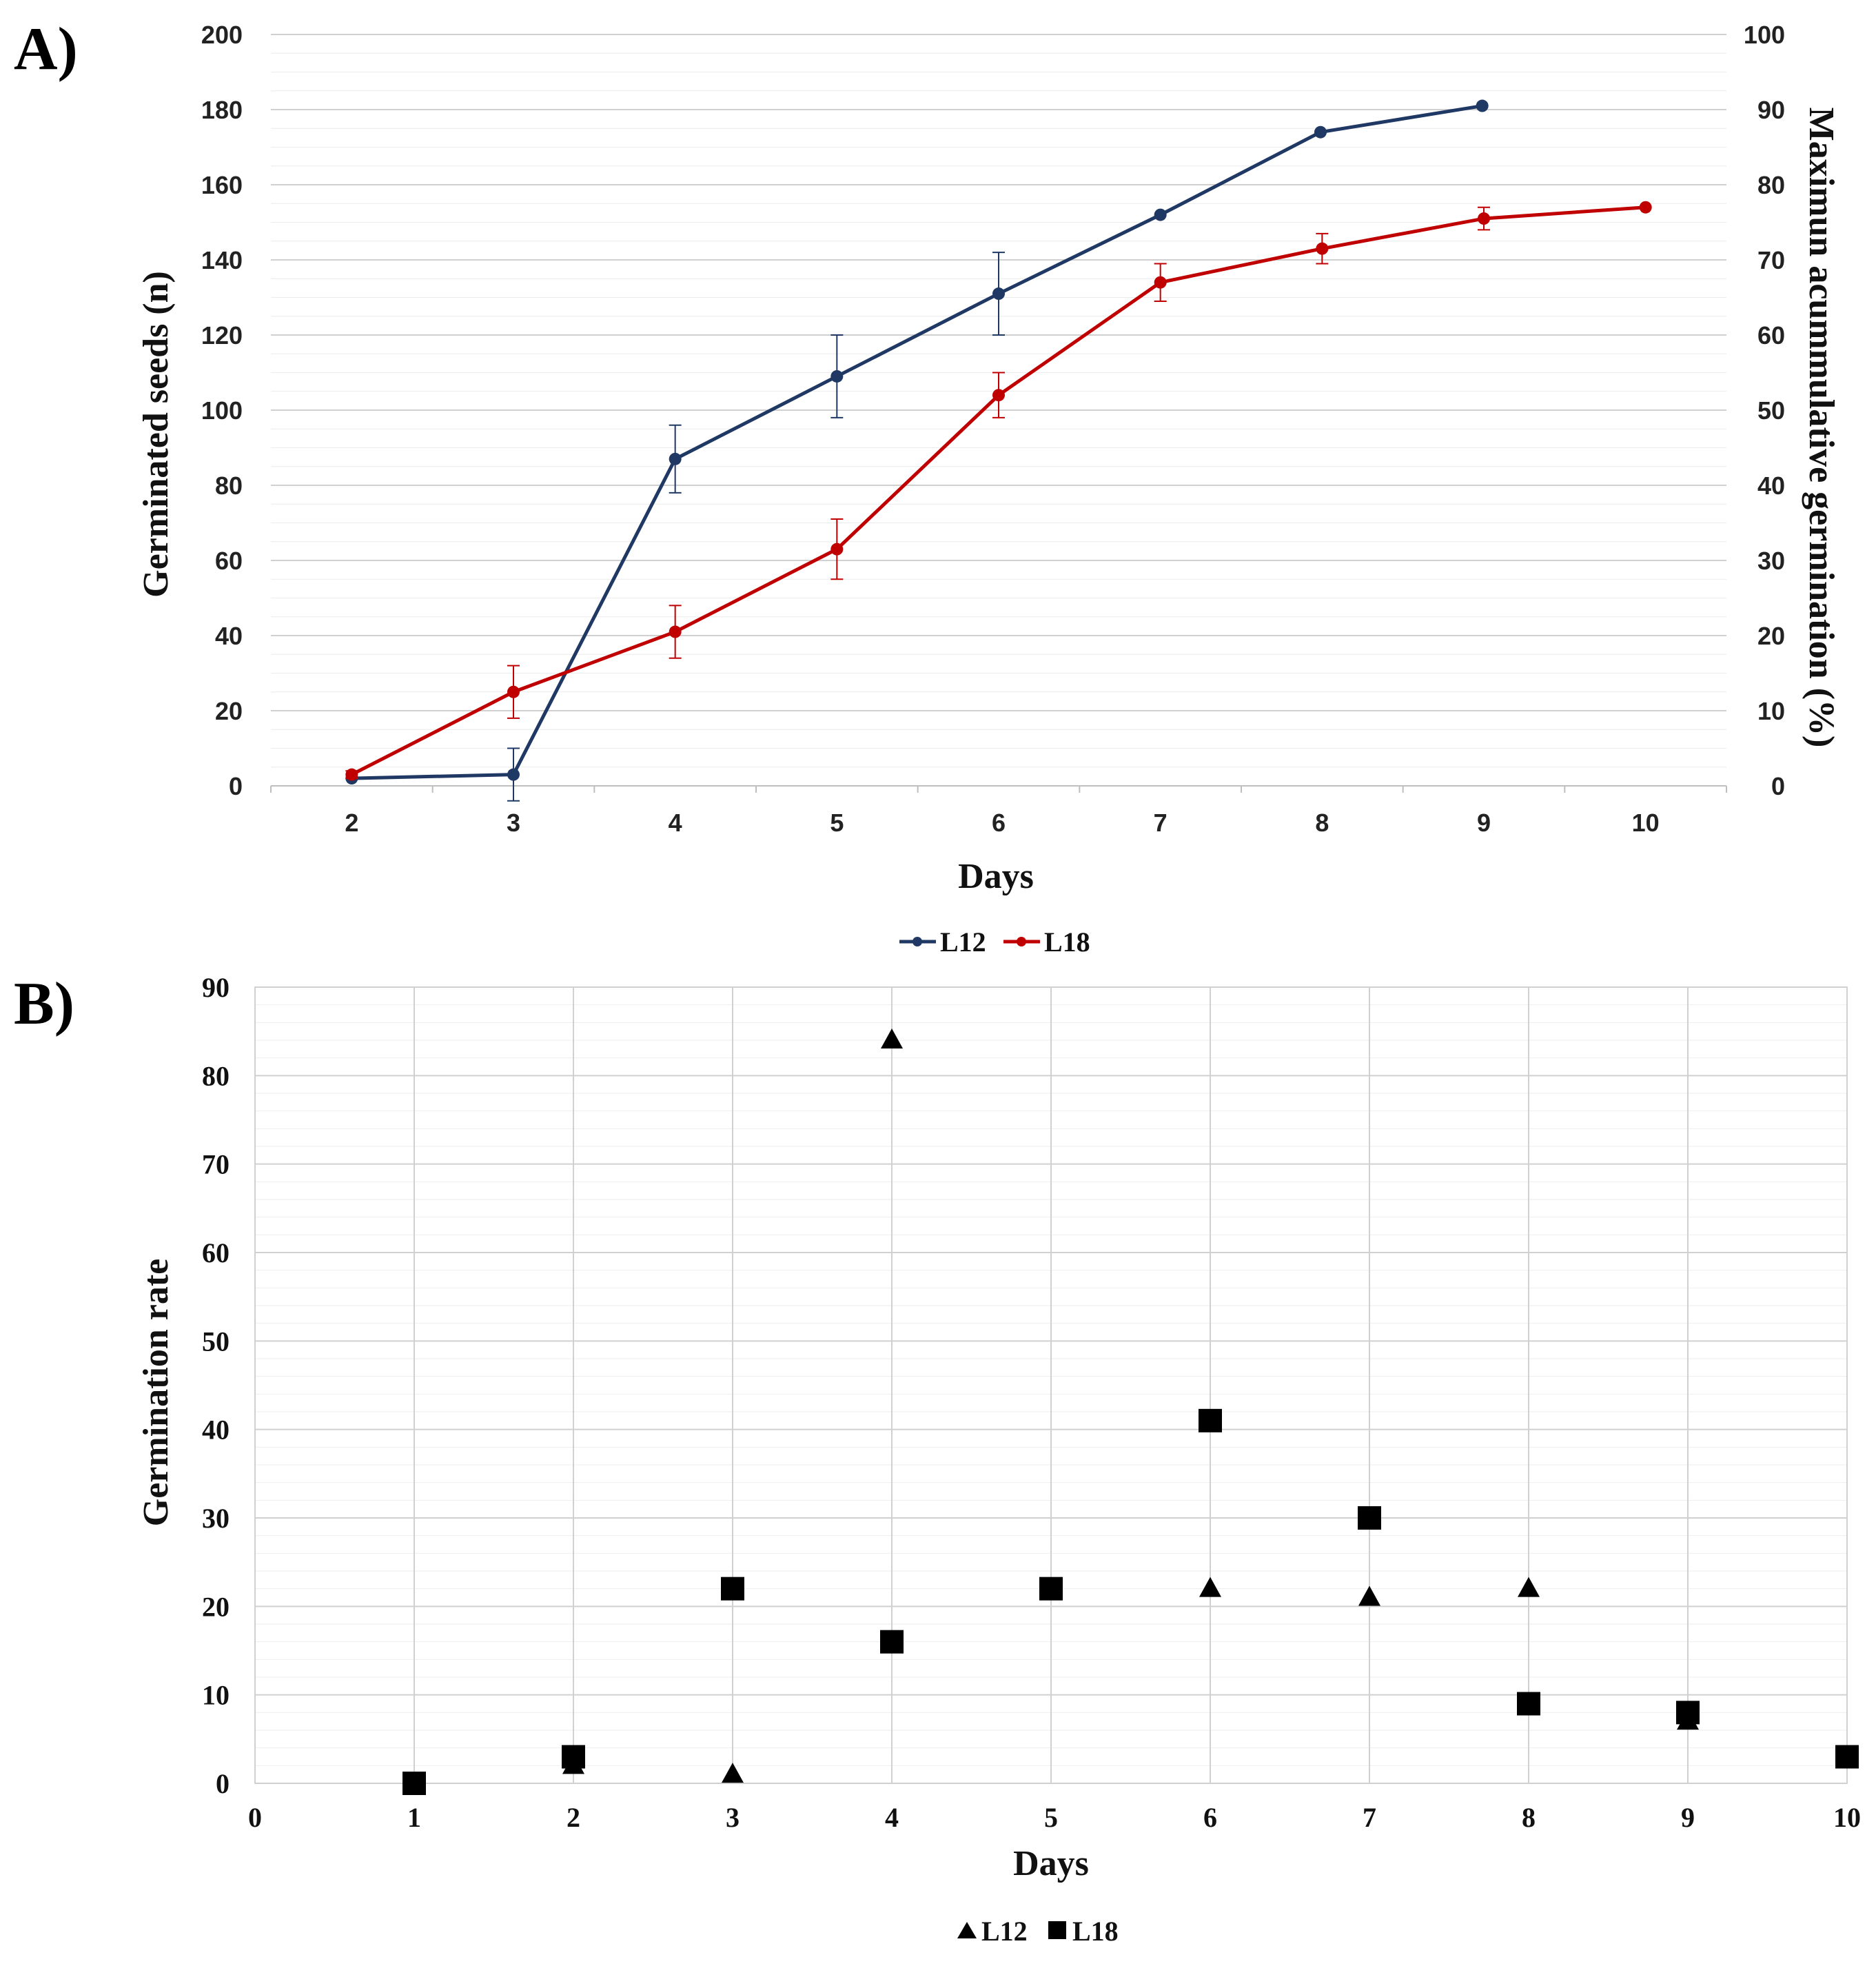 The height and width of the screenshot is (1966, 1876). I want to click on y-tick-label: 80, so click(229, 486).